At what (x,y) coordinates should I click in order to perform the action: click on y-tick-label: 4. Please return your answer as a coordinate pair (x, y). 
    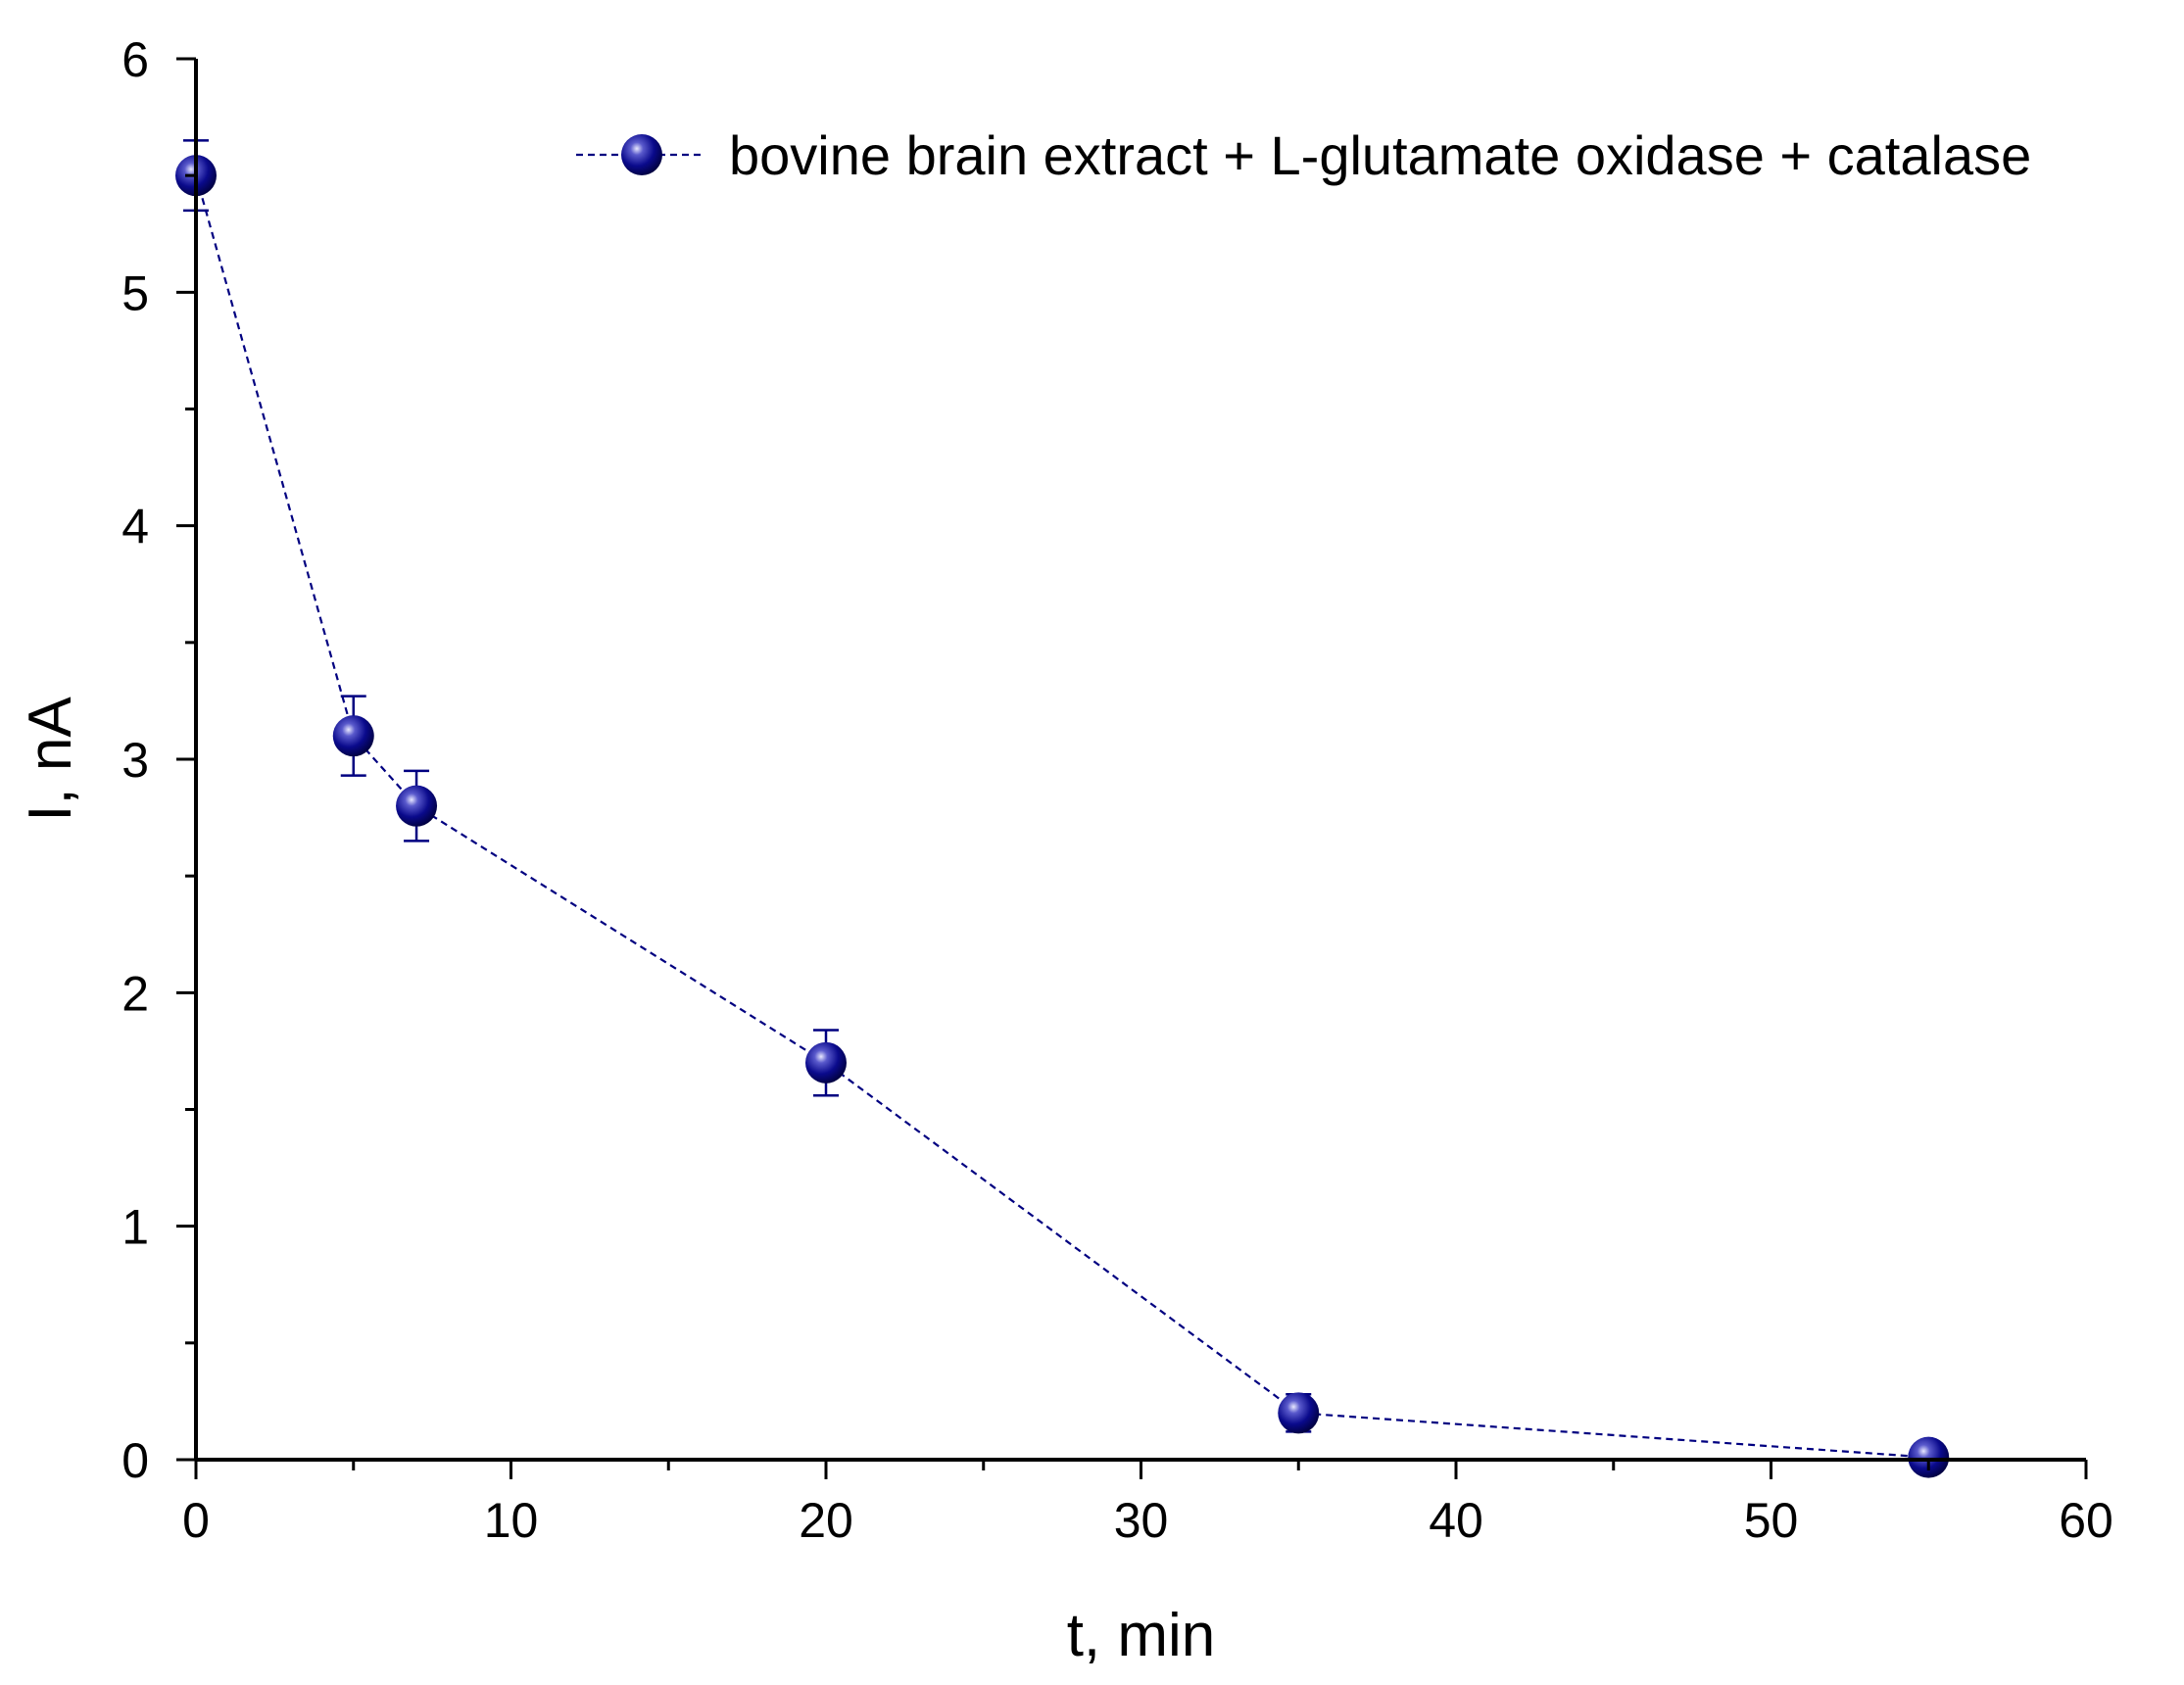
    Looking at the image, I should click on (135, 527).